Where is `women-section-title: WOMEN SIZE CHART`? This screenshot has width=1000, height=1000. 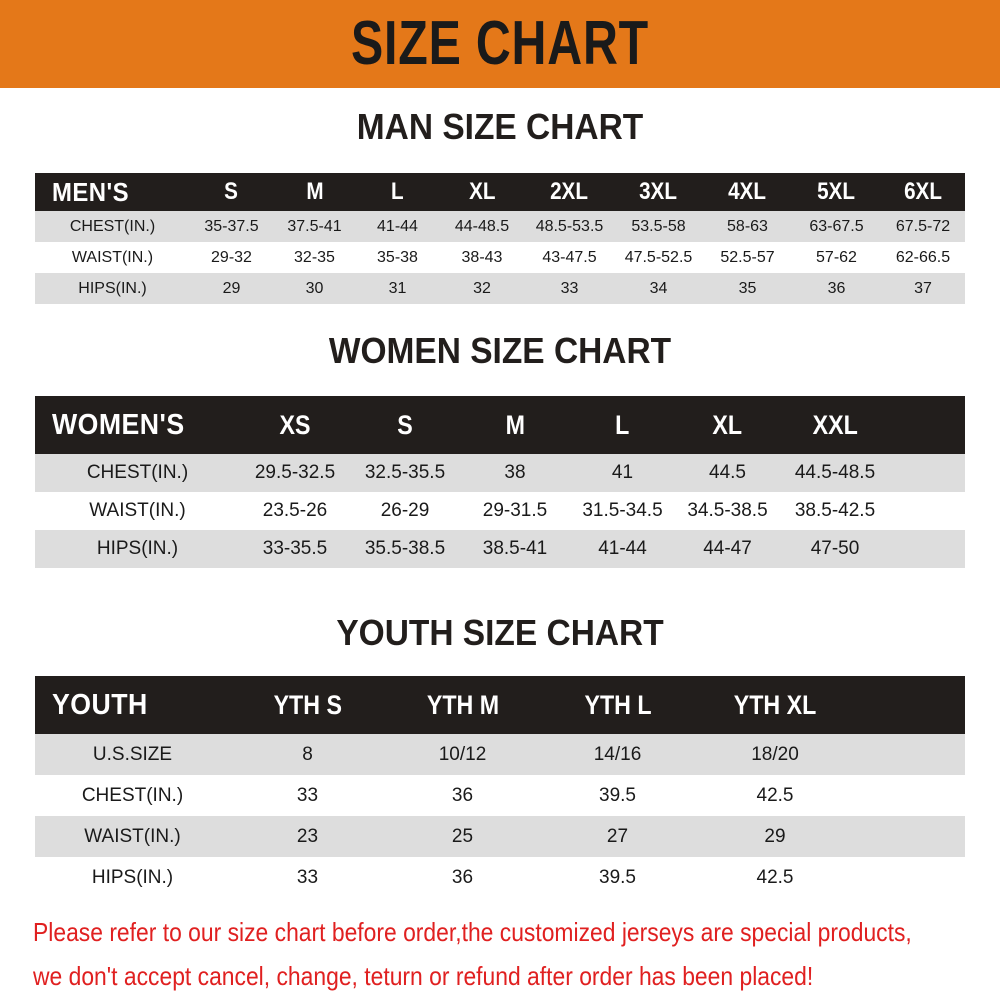
women-section-title: WOMEN SIZE CHART is located at coordinates (500, 351).